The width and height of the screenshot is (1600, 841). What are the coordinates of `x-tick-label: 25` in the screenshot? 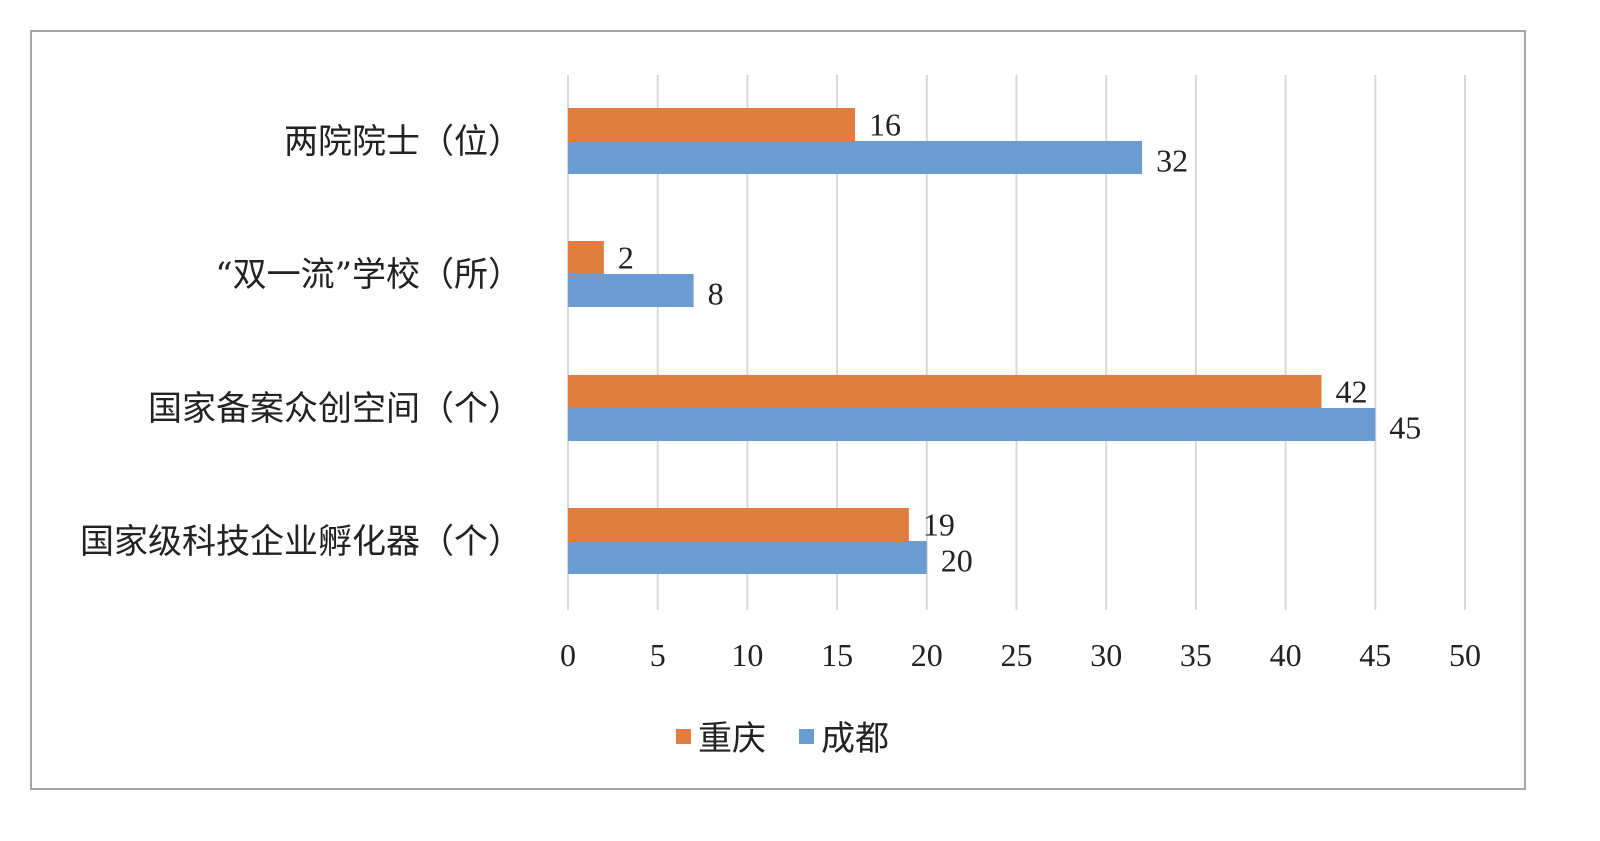 It's located at (1017, 655).